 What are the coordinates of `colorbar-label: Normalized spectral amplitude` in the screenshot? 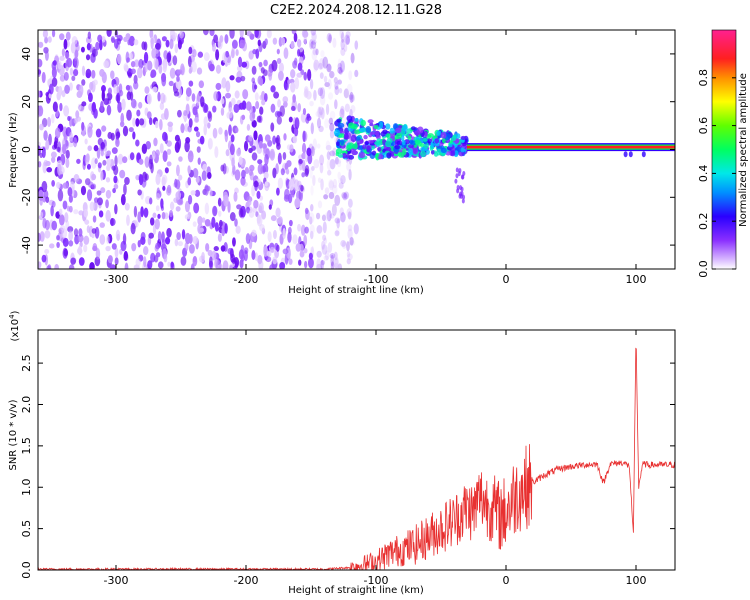 It's located at (743, 150).